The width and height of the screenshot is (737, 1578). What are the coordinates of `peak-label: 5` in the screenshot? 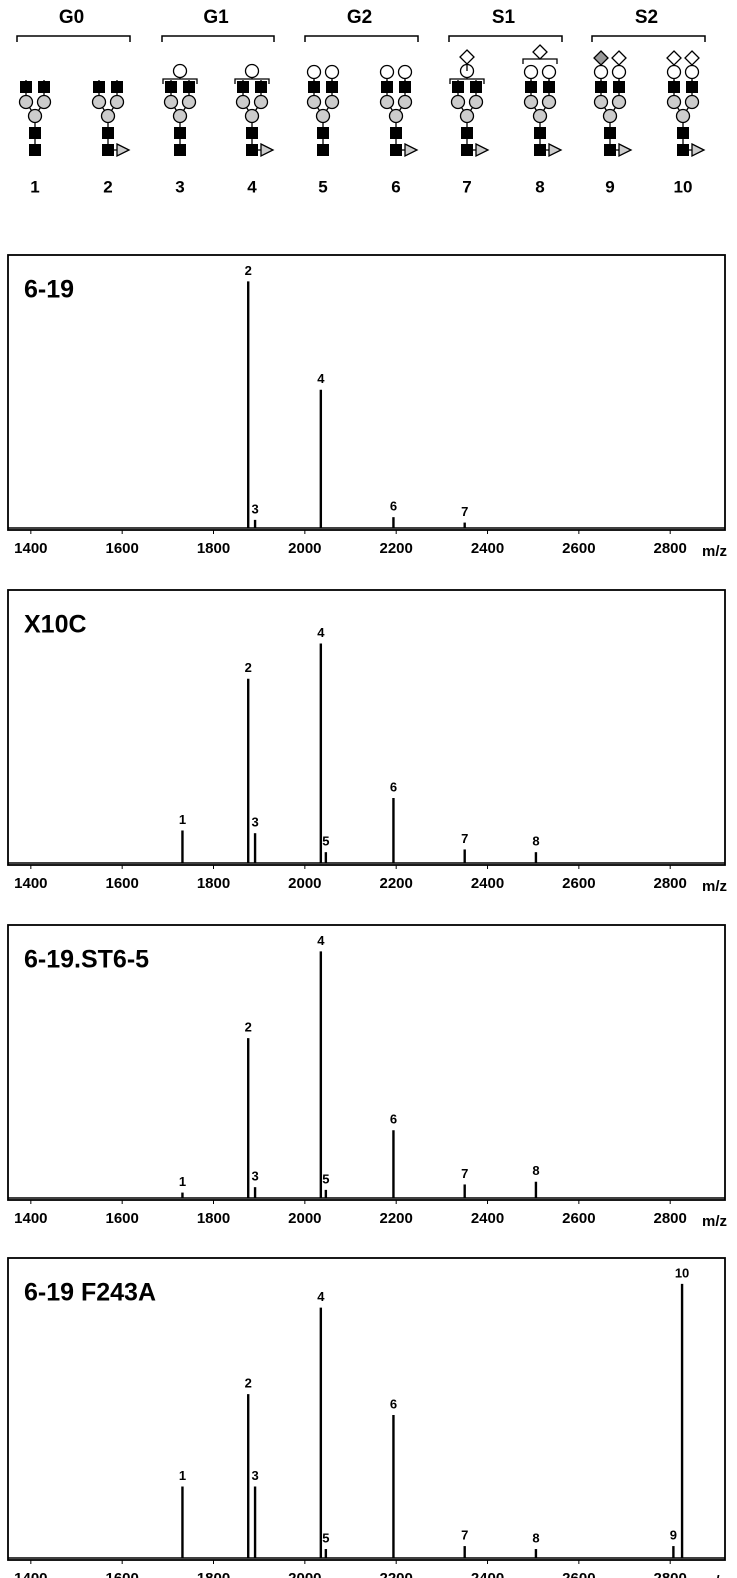 It's located at (325, 1178).